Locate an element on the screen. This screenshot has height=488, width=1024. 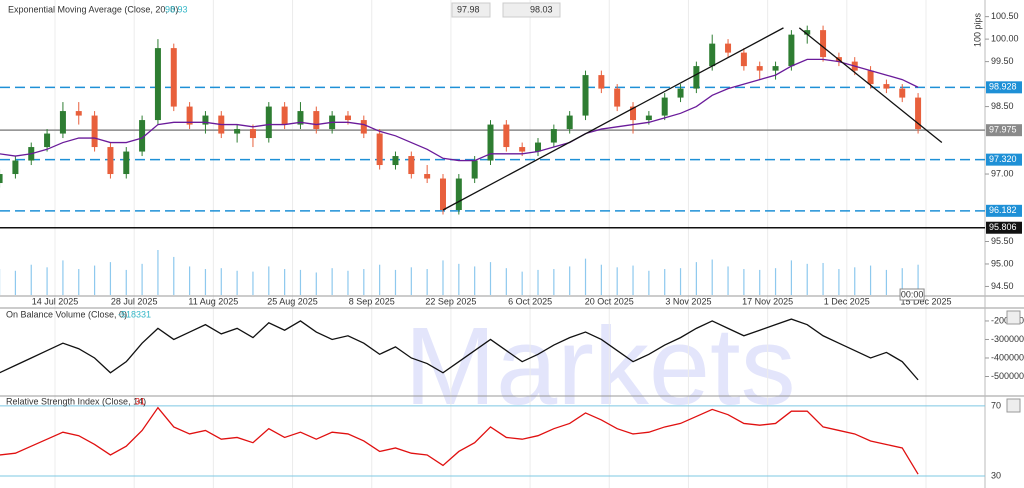
x-tick-label: 25 Aug 2025 is located at coordinates (292, 301).